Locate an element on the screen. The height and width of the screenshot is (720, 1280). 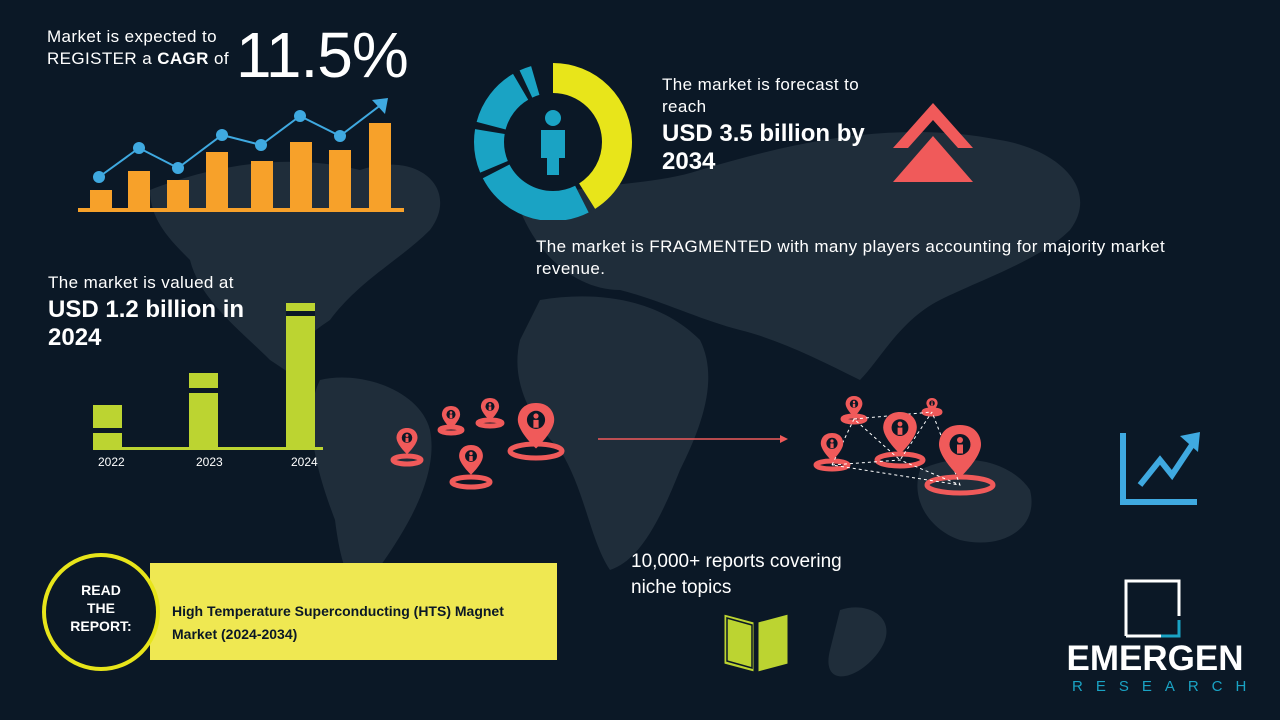
logo-name: EMERGEN is located at coordinates (1155, 658).